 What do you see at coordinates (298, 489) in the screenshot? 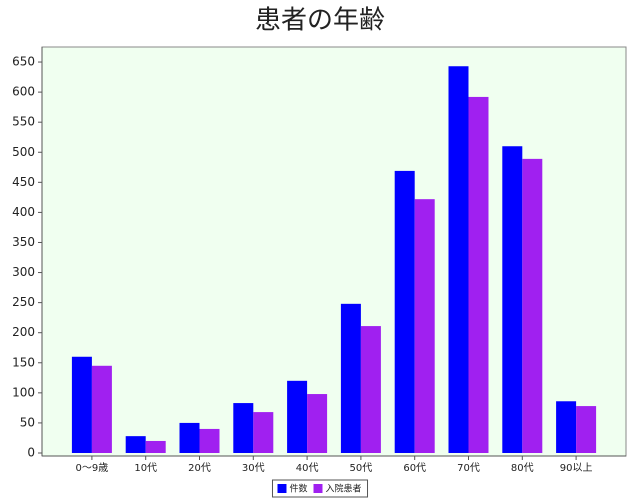
I see `legend-label: 件数` at bounding box center [298, 489].